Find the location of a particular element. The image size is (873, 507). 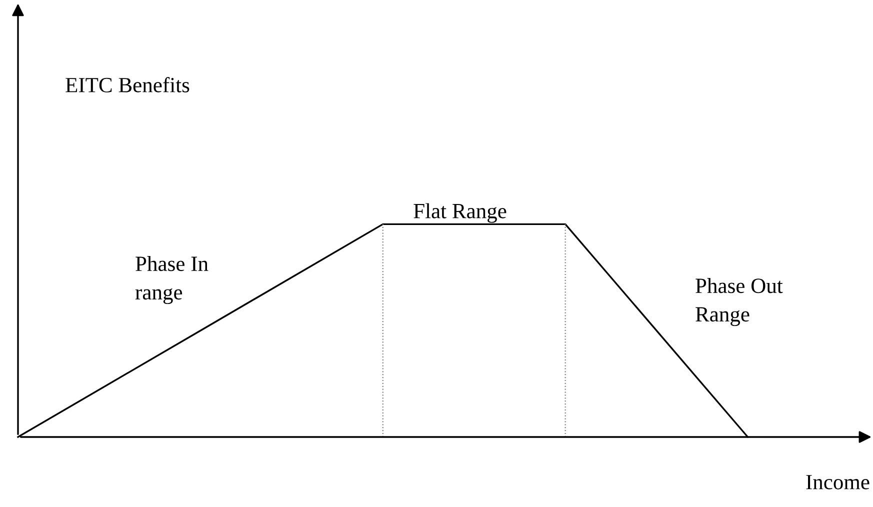

x-axis-title: Income is located at coordinates (838, 482).